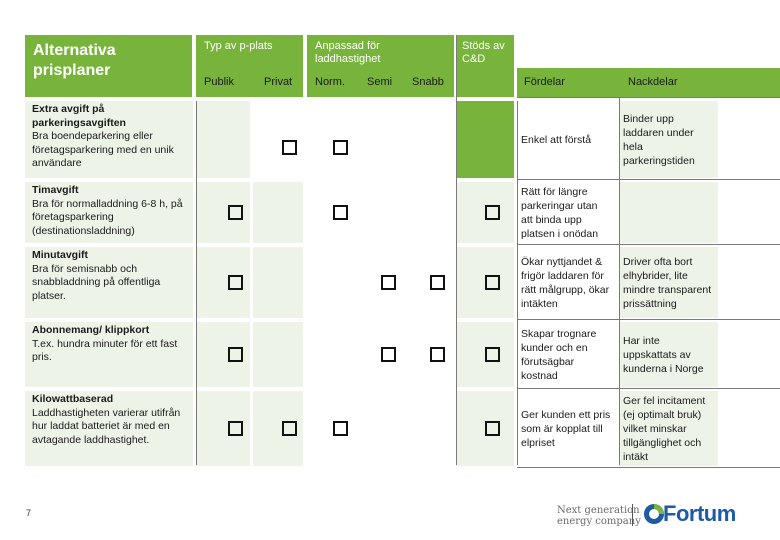 The image size is (780, 540). What do you see at coordinates (348, 52) in the screenshot?
I see `header-anpassad: Anpassad för laddhastighet` at bounding box center [348, 52].